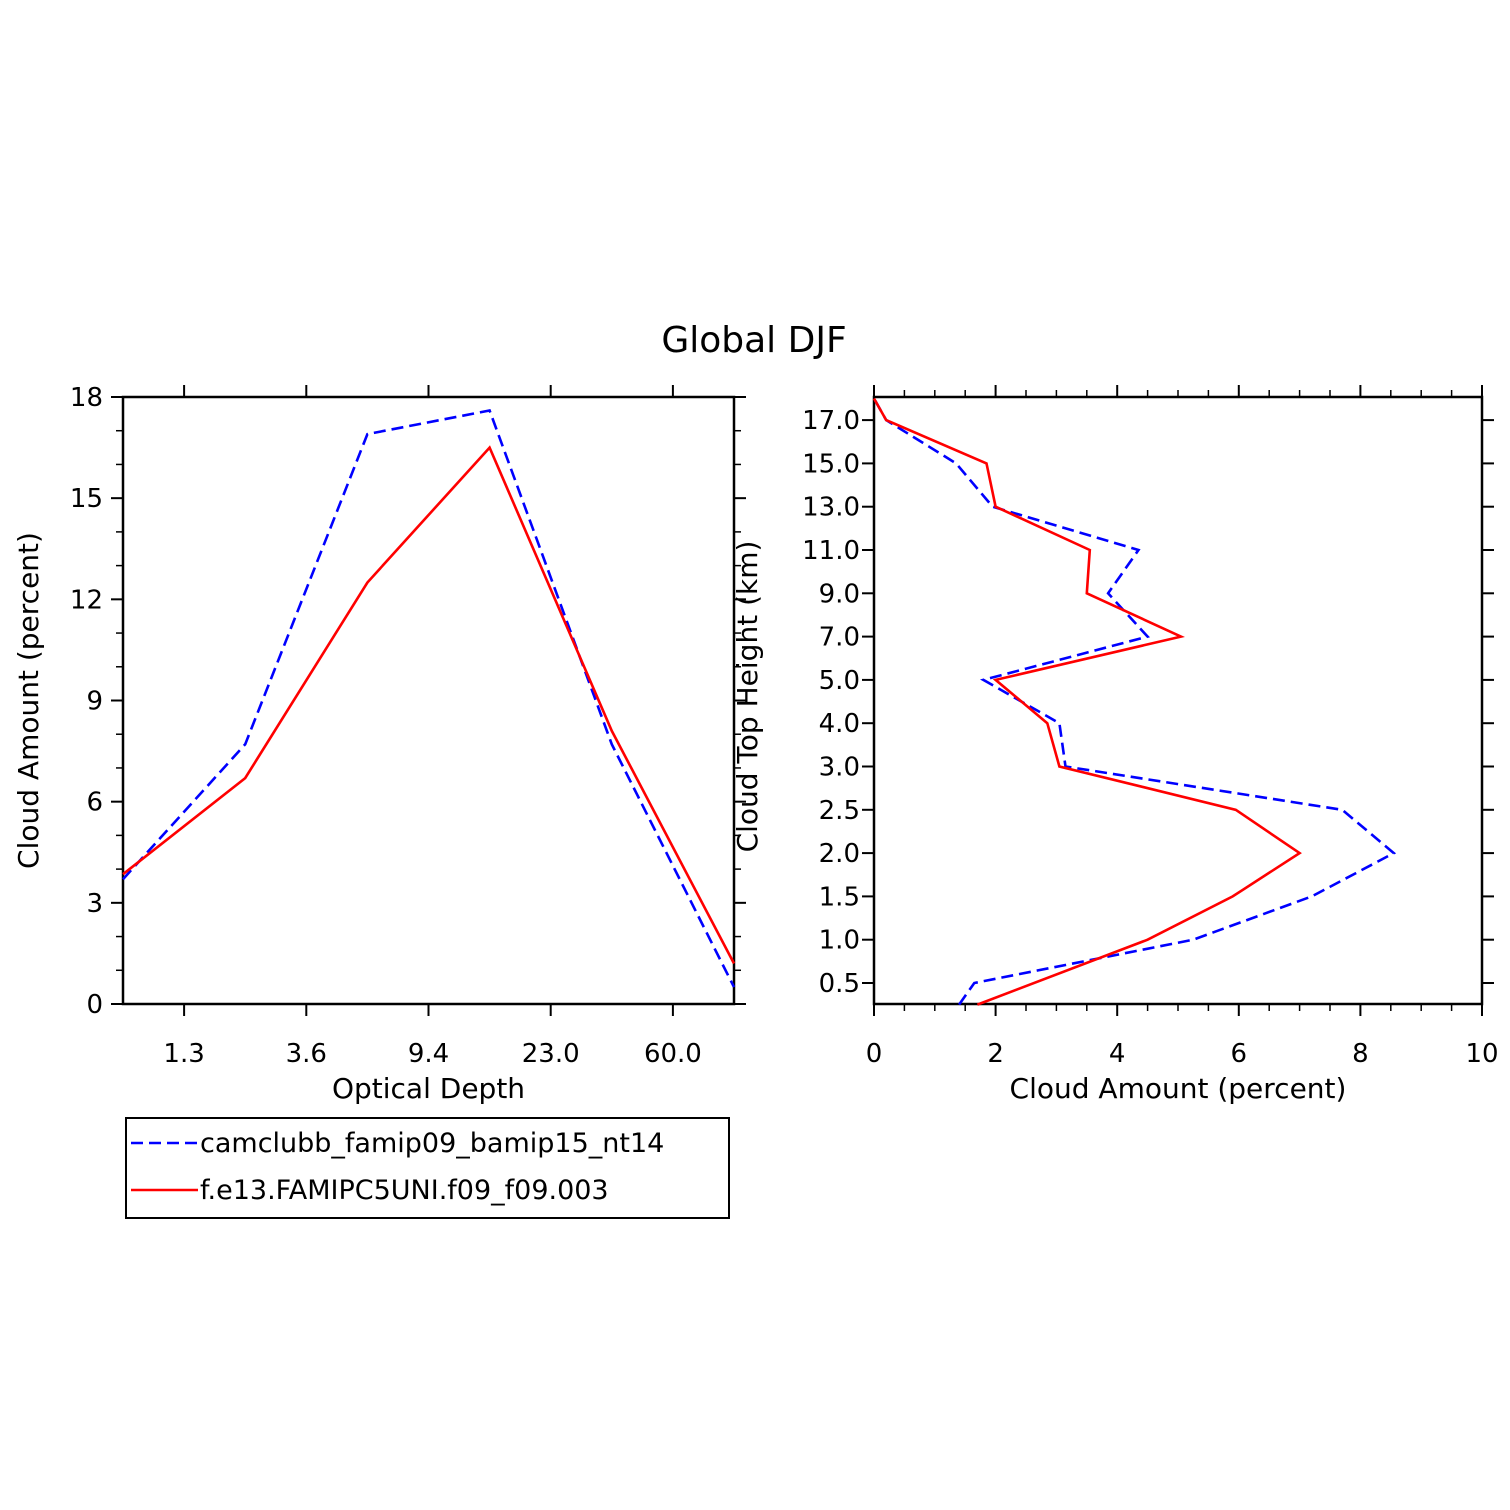  I want to click on x-tick-label: 2, so click(995, 1054).